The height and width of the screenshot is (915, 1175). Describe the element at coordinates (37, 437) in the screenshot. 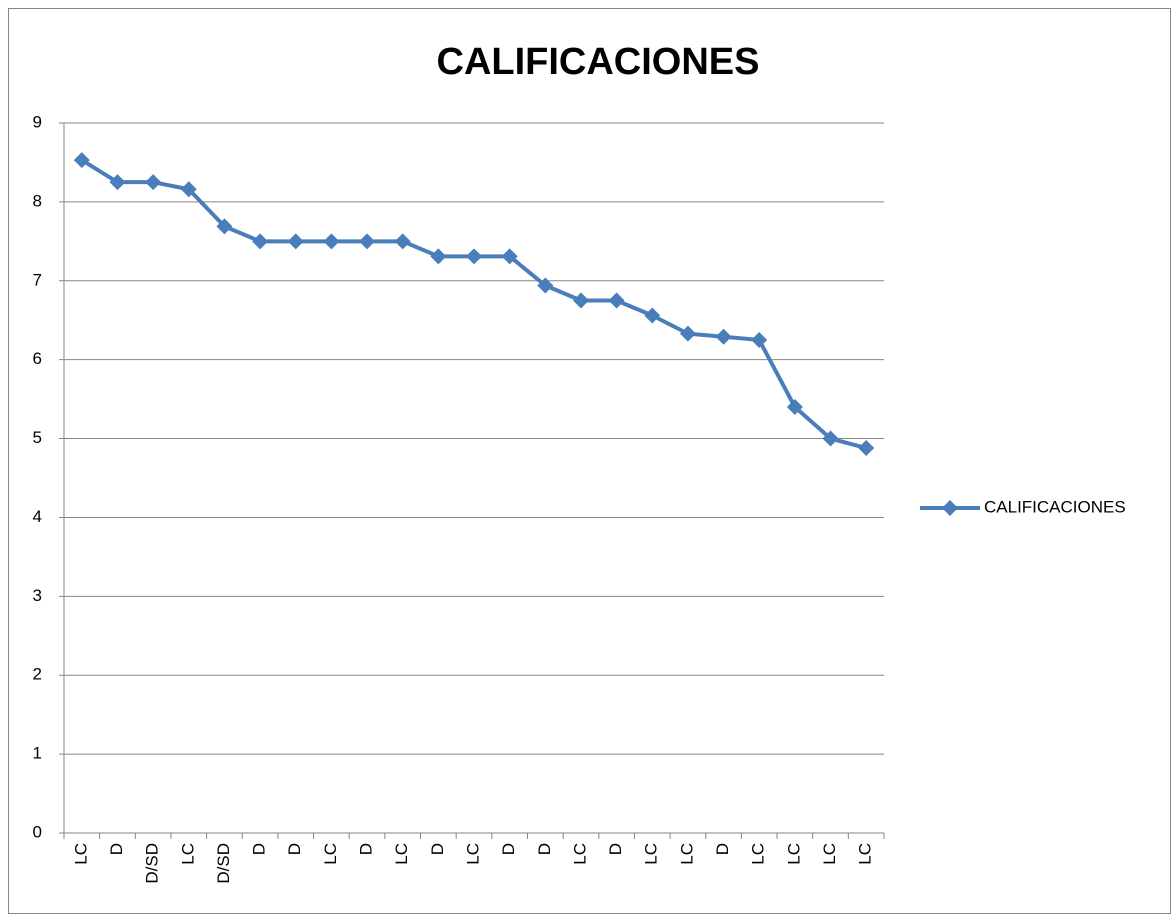

I see `y-tick-label: 5` at that location.